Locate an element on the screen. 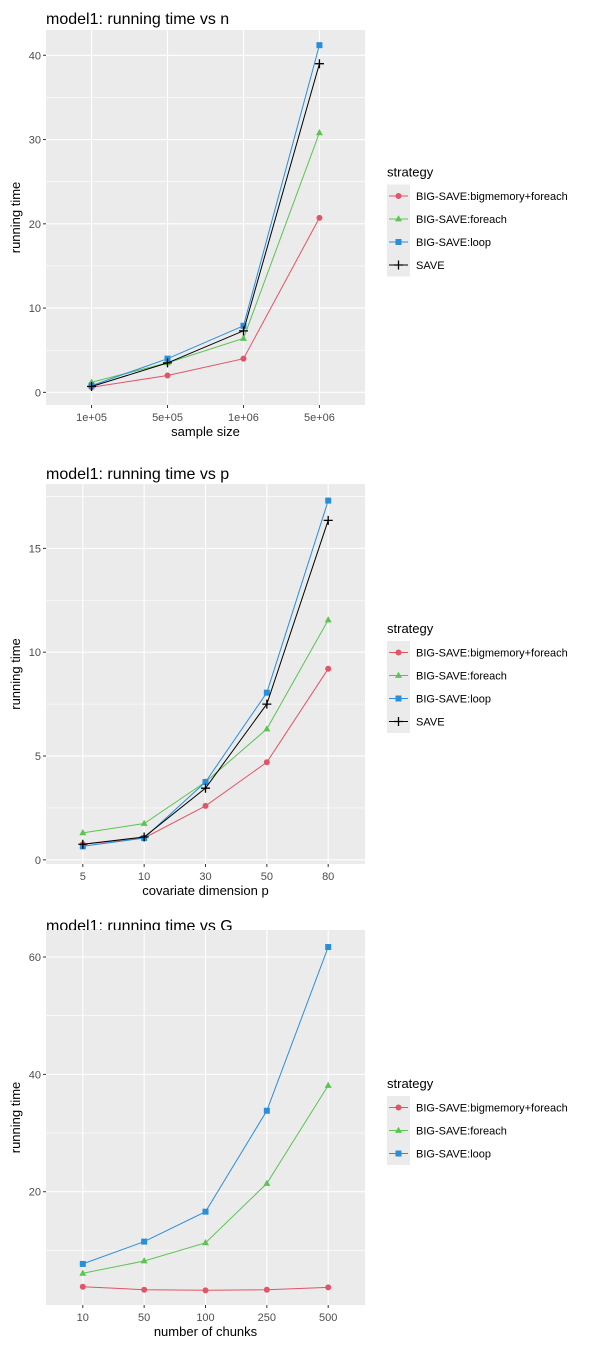 The width and height of the screenshot is (592, 1355). x-tick-label: 500 is located at coordinates (328, 1318).